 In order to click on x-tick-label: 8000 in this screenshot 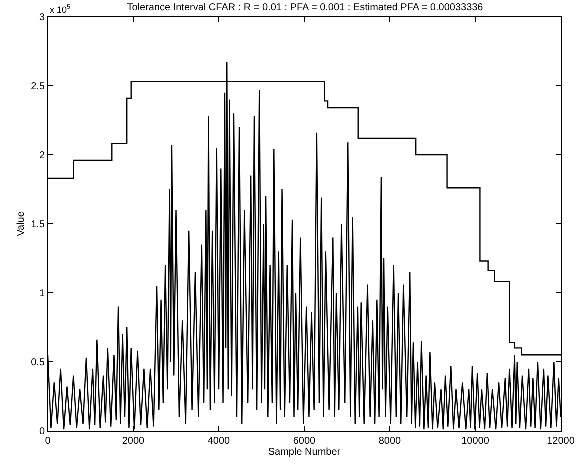, I will do `click(390, 441)`.